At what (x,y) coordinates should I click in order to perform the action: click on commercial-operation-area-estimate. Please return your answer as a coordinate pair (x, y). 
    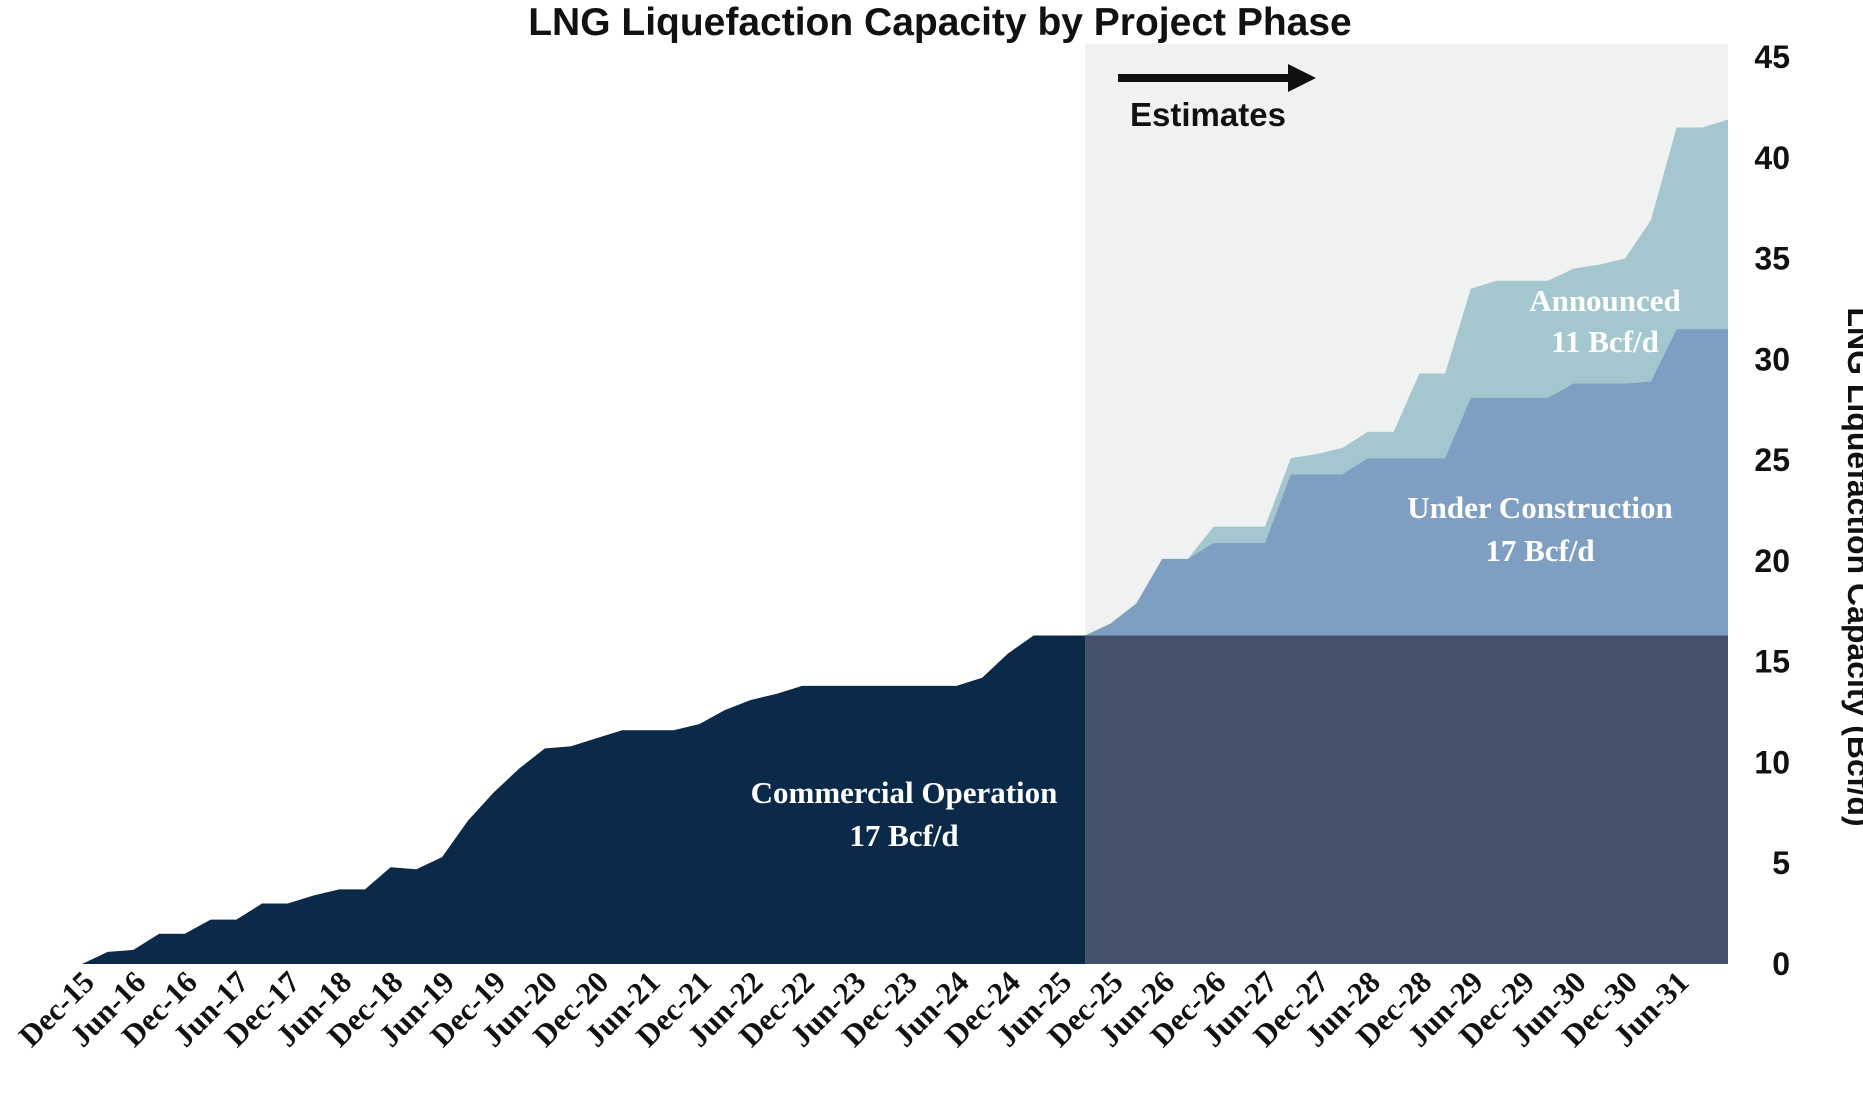
    Looking at the image, I should click on (1406, 799).